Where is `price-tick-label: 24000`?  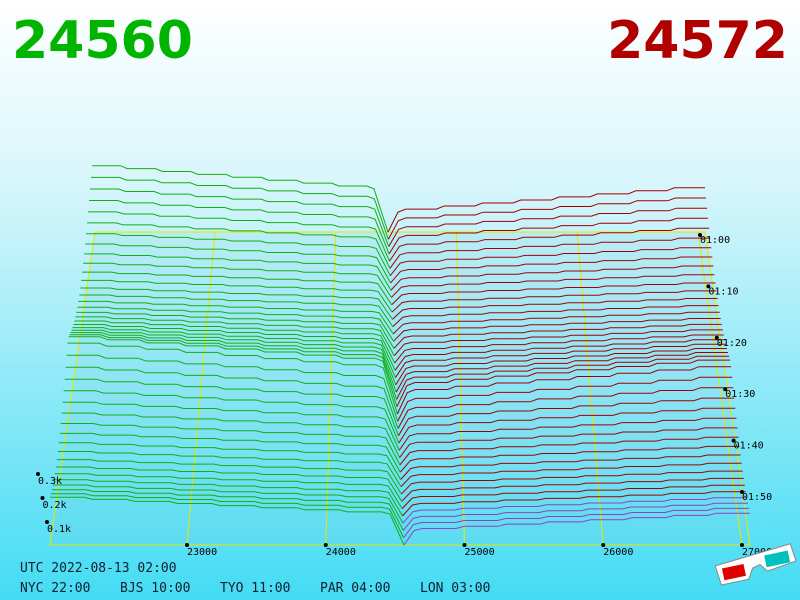 price-tick-label: 24000 is located at coordinates (341, 552).